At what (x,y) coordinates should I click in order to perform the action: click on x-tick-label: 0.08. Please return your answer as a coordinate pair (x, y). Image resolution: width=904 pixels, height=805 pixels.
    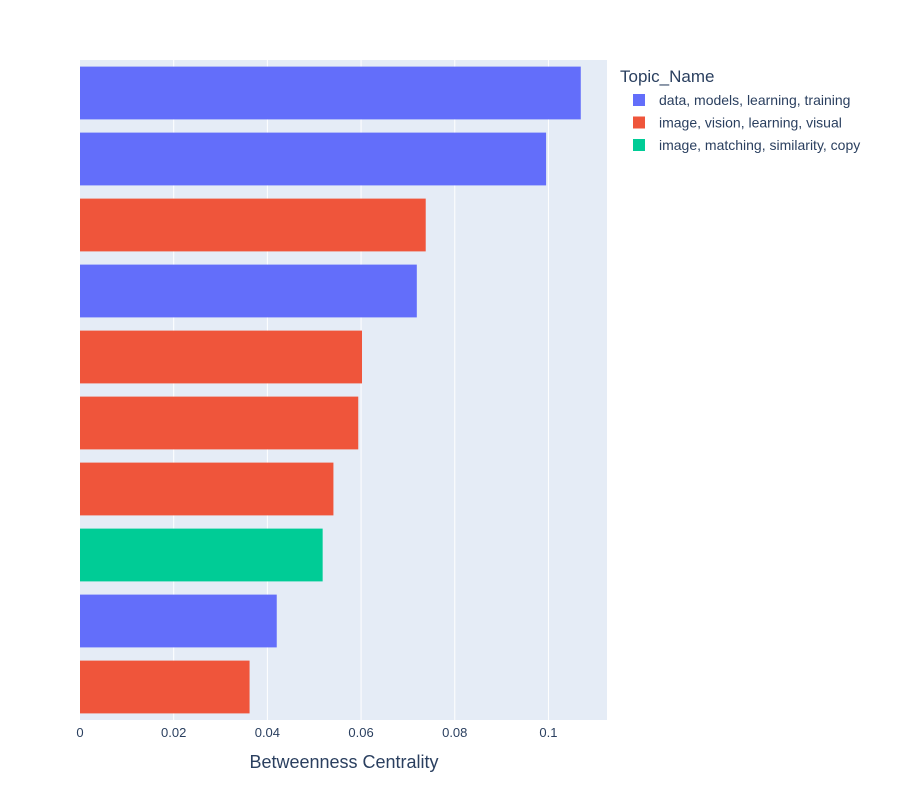
    Looking at the image, I should click on (454, 732).